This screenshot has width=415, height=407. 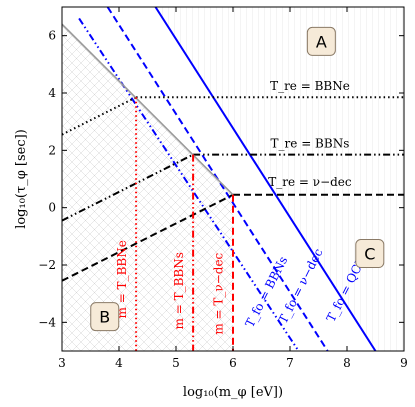 I want to click on x-axis-label: log₁₀(m_φ [eV]), so click(x=233, y=392).